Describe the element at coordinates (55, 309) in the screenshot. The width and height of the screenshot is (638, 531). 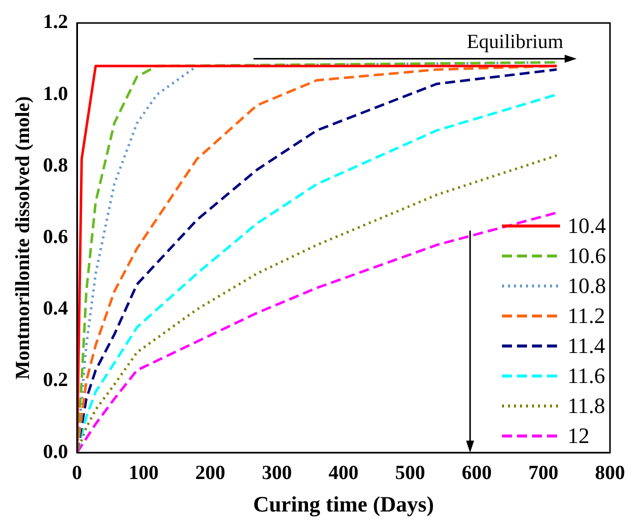
I see `y-tick-label: 0.4` at that location.